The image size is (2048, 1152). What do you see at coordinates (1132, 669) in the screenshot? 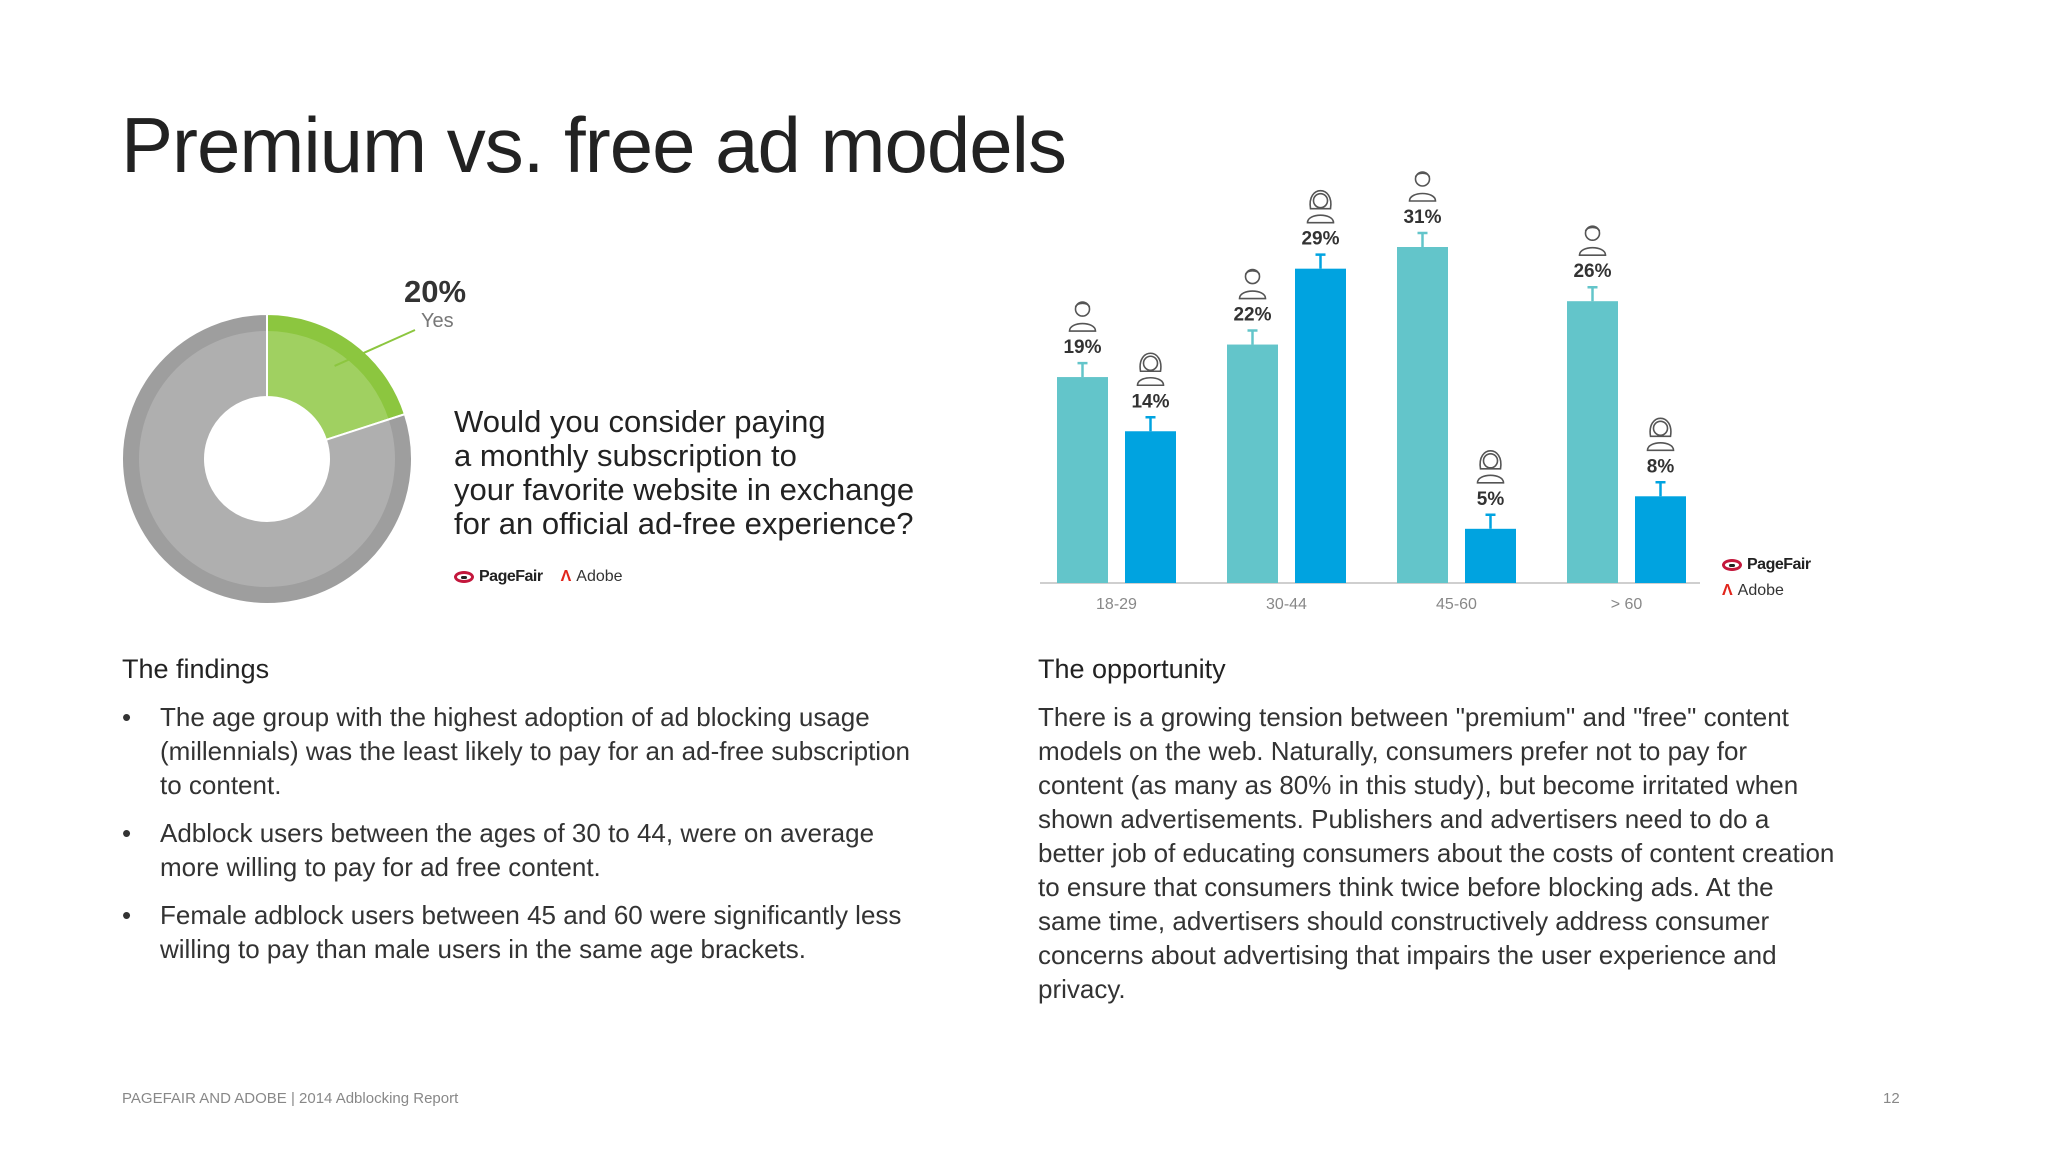
I see `opportunity-heading: The opportunity` at bounding box center [1132, 669].